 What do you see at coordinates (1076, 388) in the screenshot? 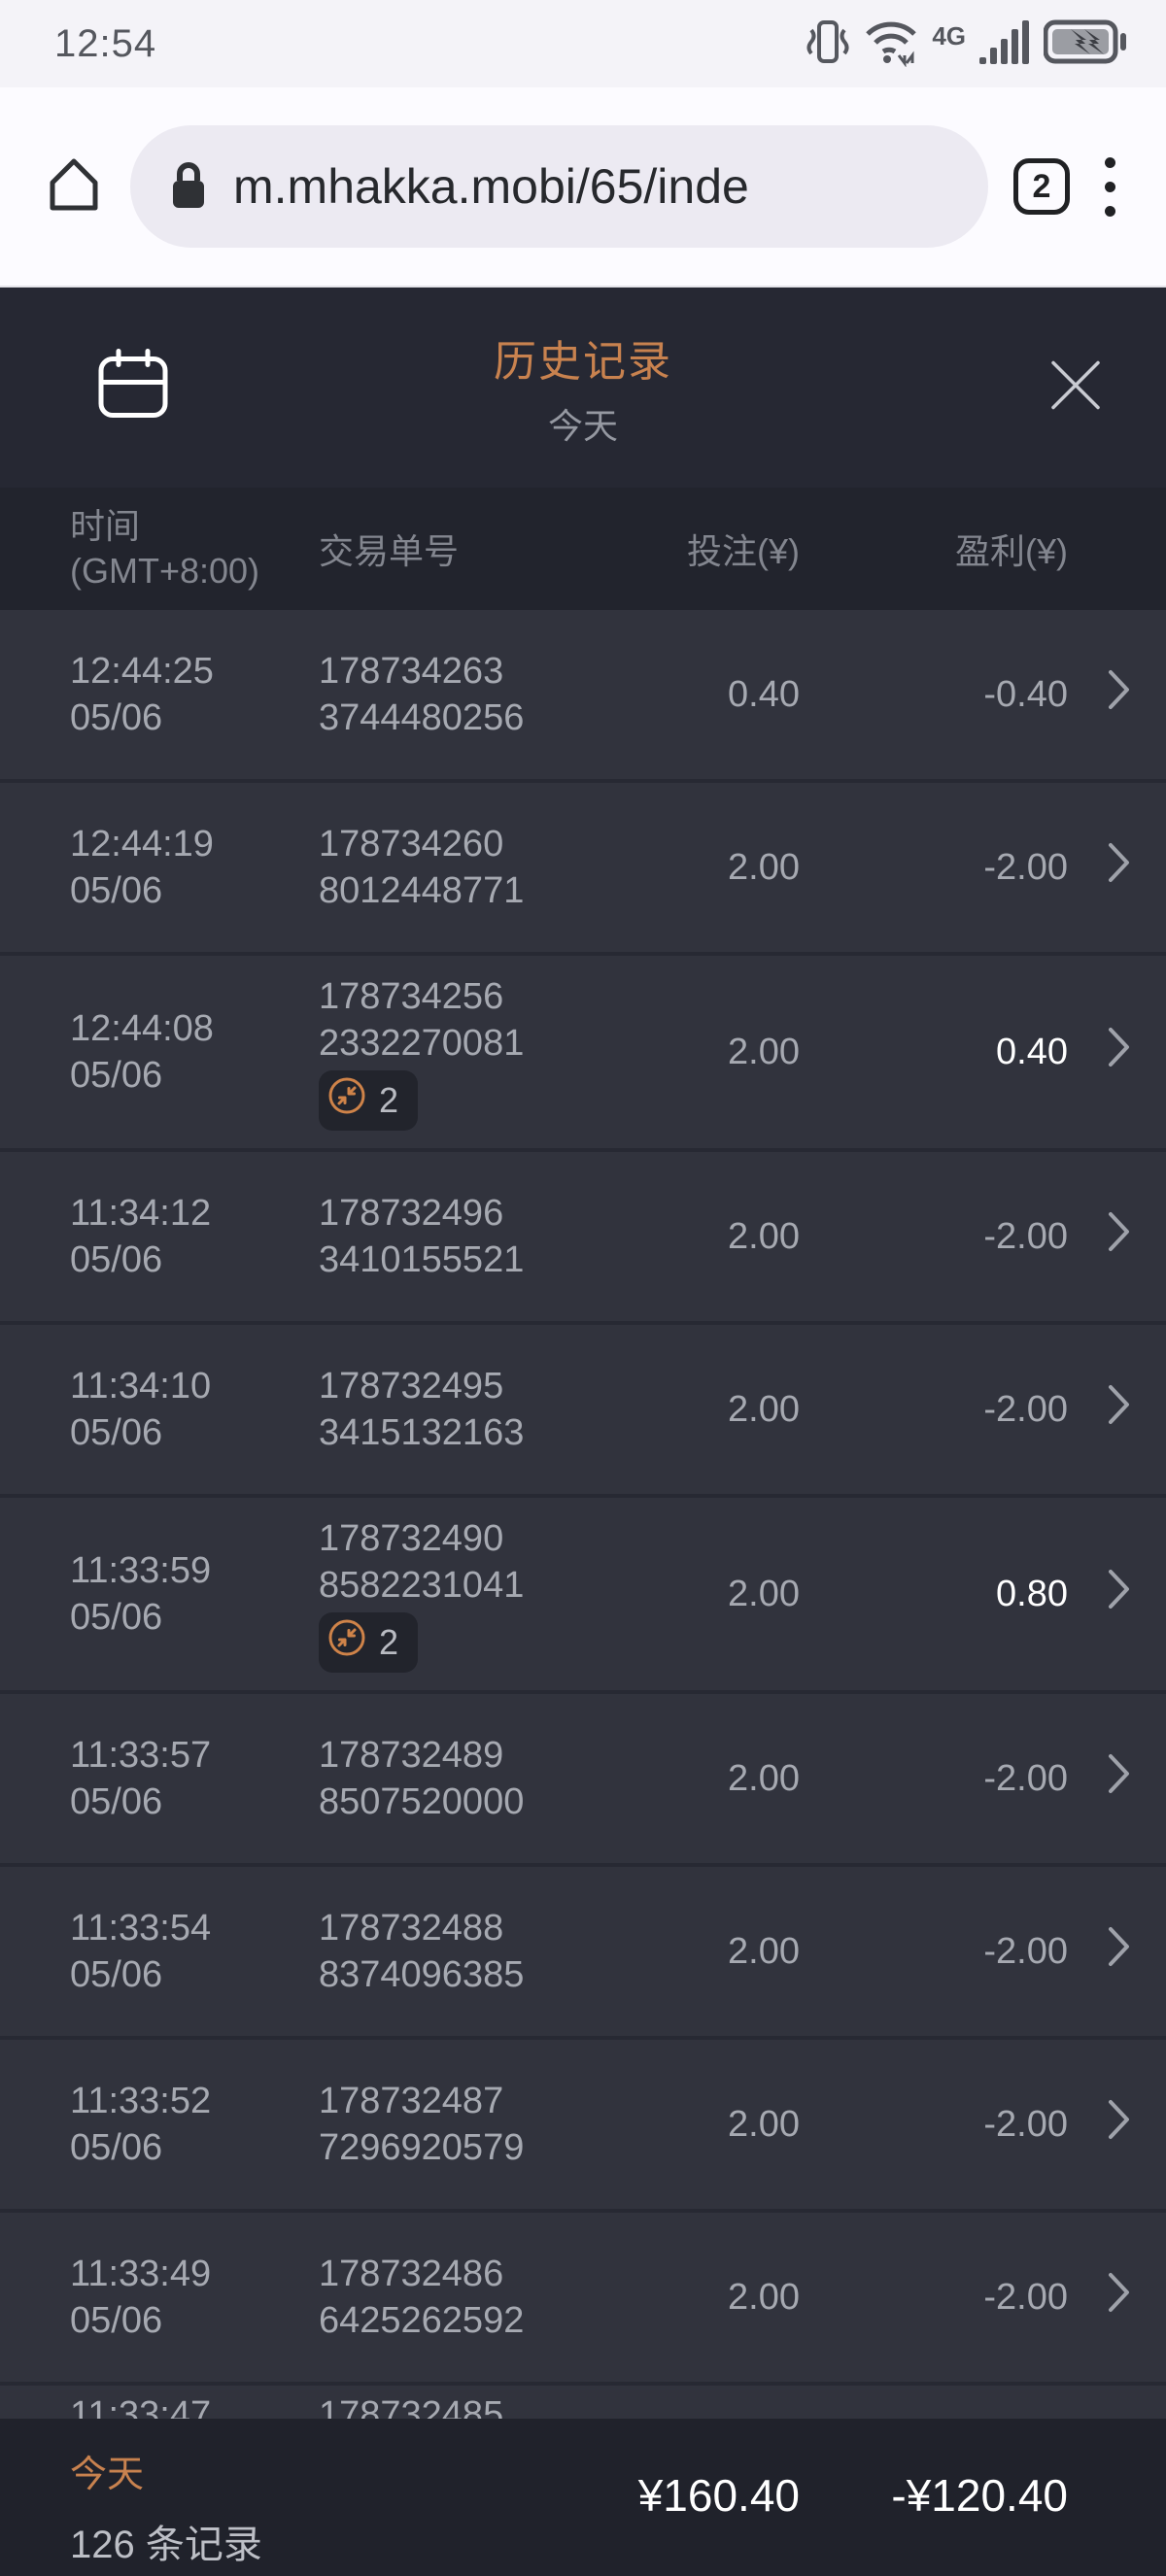
I see `close-button` at bounding box center [1076, 388].